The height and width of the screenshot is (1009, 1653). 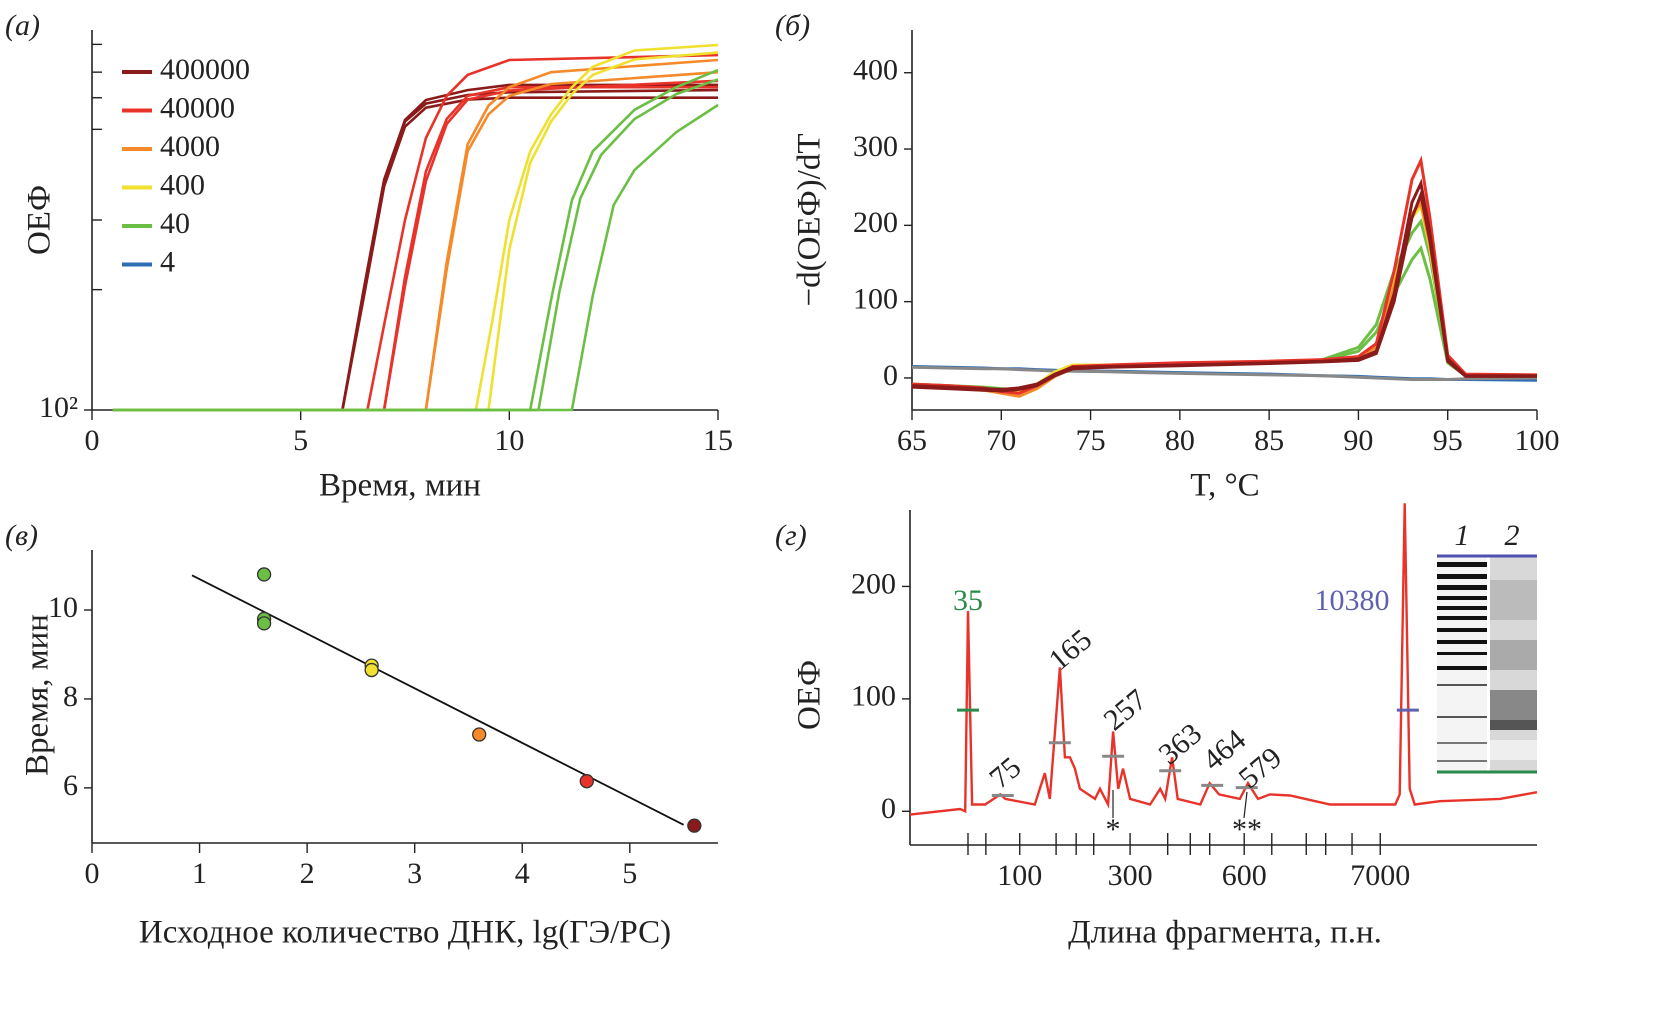 I want to click on x-tick-label: 600, so click(x=1244, y=875).